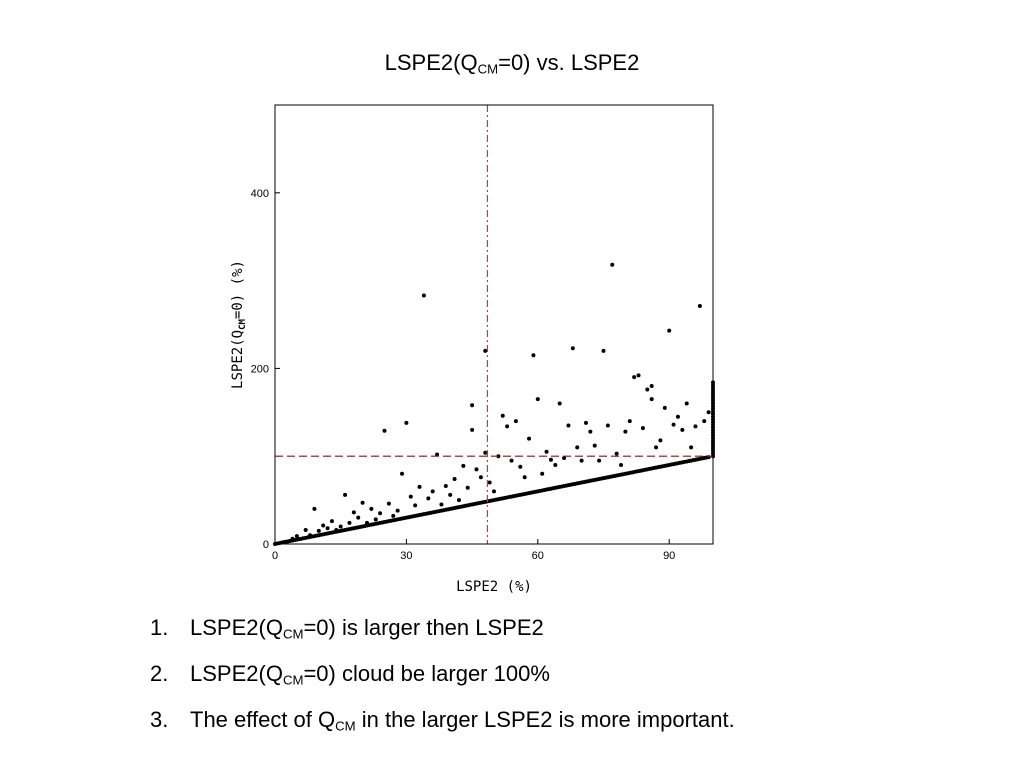  I want to click on y-tick-label: 200, so click(260, 369).